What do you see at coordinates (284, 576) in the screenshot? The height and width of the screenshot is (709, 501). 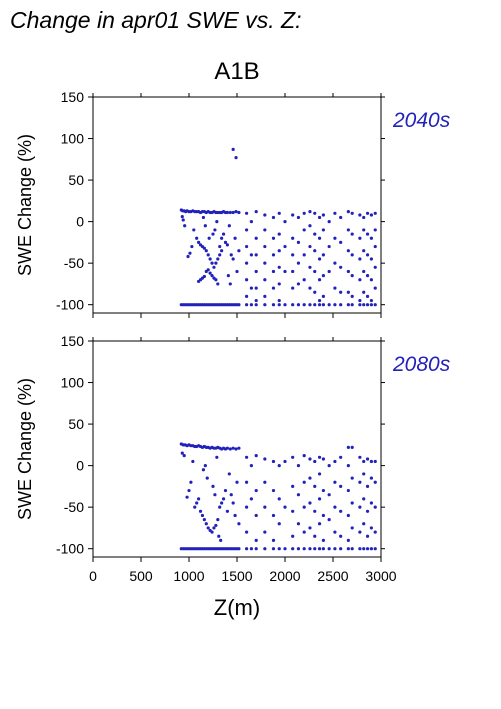 I see `x-tick-label: 2000` at bounding box center [284, 576].